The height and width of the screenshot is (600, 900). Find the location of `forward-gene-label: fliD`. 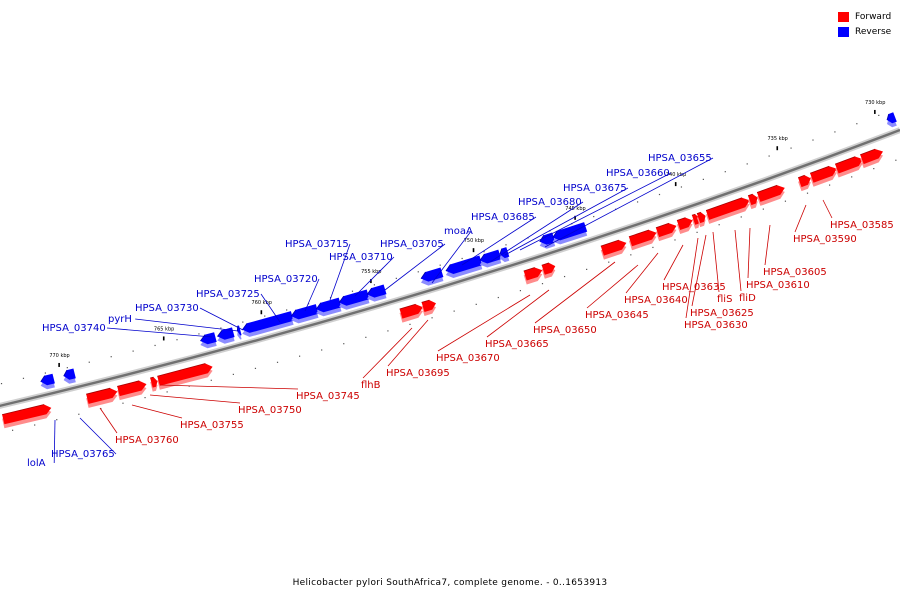

forward-gene-label: fliD is located at coordinates (745, 266).